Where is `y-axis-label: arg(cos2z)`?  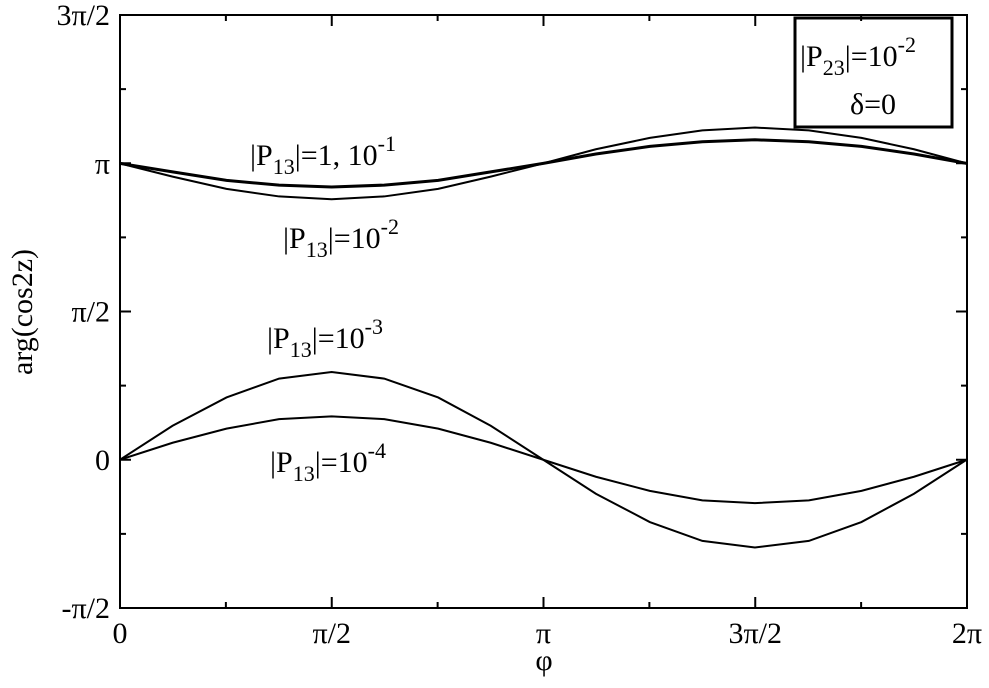
y-axis-label: arg(cos2z) is located at coordinates (22, 312).